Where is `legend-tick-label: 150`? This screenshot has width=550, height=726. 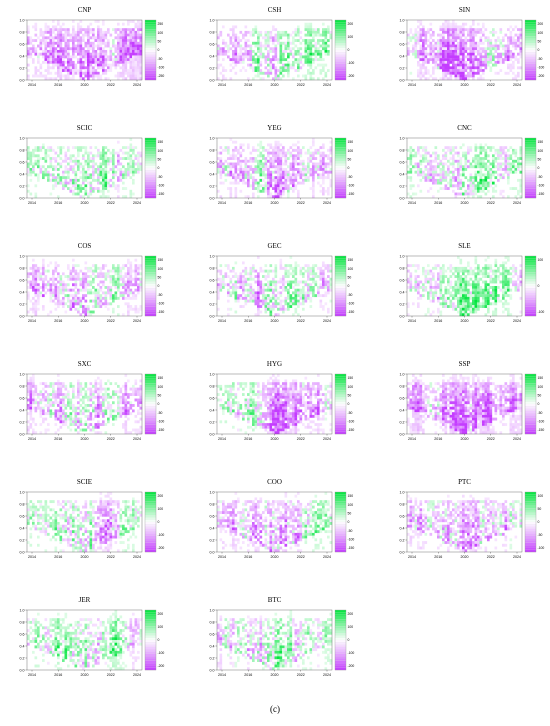 legend-tick-label: 150 is located at coordinates (351, 142).